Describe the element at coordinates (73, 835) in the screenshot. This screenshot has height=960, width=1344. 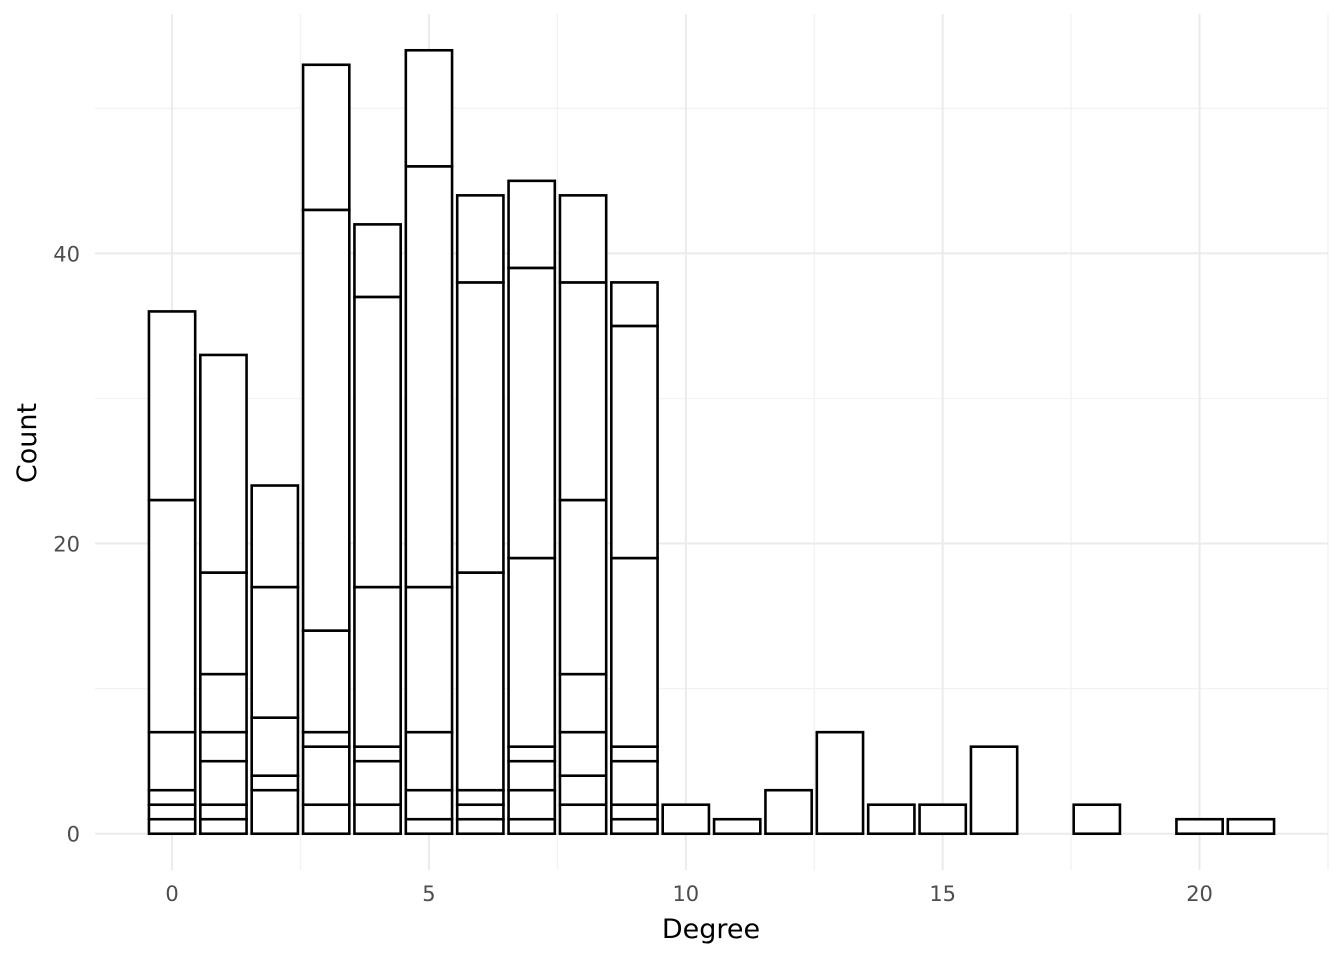
I see `y-tick-label: 0` at that location.